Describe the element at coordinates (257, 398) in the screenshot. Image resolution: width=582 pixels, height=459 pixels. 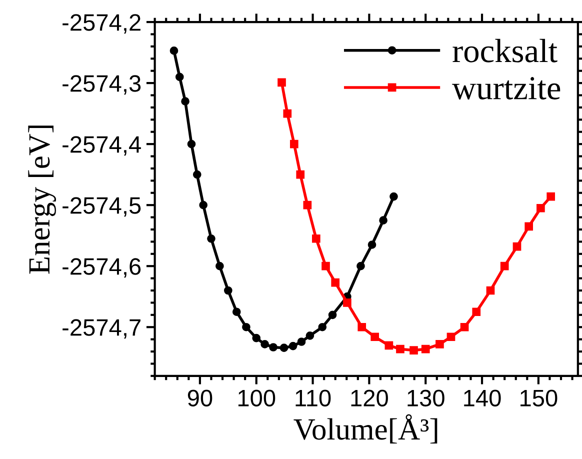
I see `x-tick-label: 100` at that location.